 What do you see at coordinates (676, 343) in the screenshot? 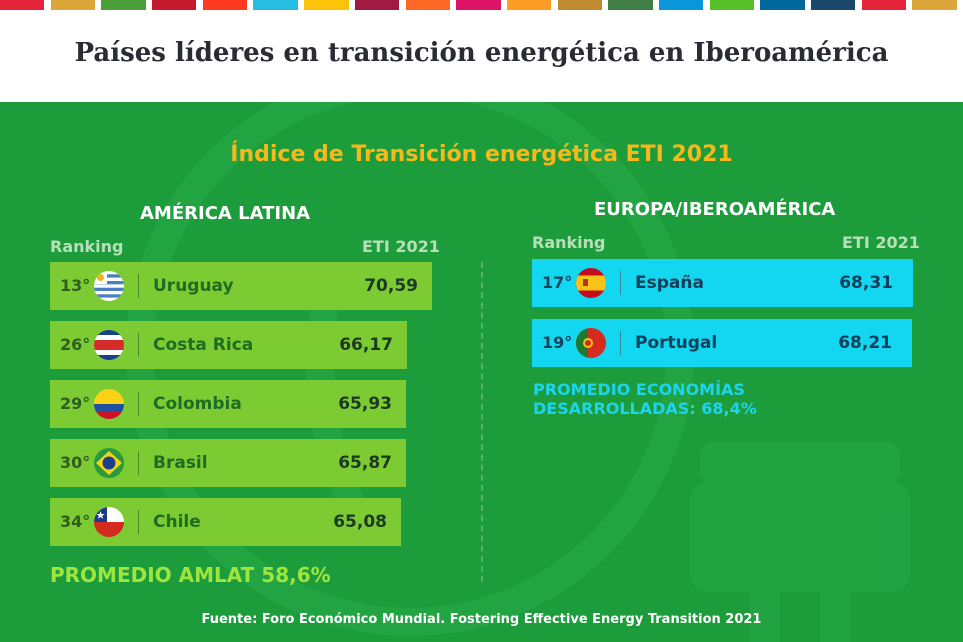
I see `country-label: Portugal` at bounding box center [676, 343].